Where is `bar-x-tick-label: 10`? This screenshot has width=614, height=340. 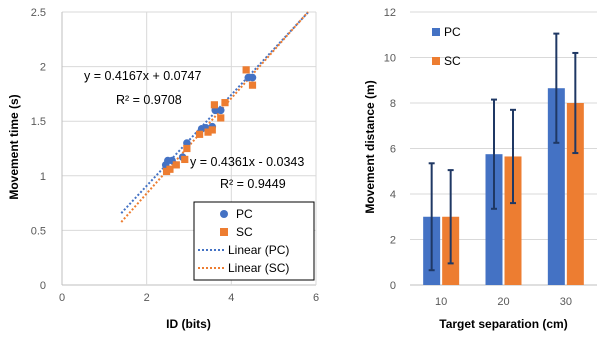
bar-x-tick-label: 10 is located at coordinates (441, 302).